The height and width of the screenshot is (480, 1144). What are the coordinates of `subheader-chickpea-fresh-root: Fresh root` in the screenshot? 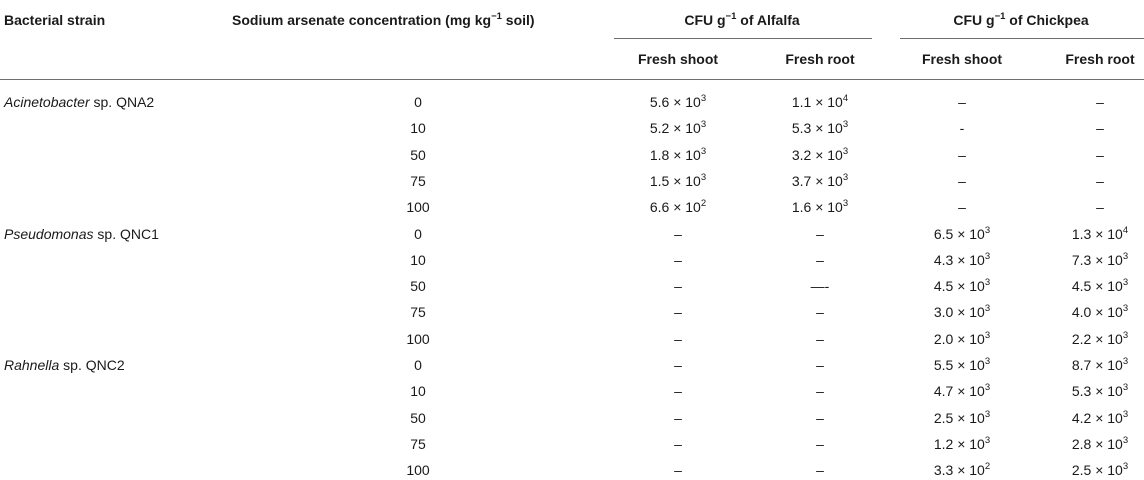 It's located at (1100, 59).